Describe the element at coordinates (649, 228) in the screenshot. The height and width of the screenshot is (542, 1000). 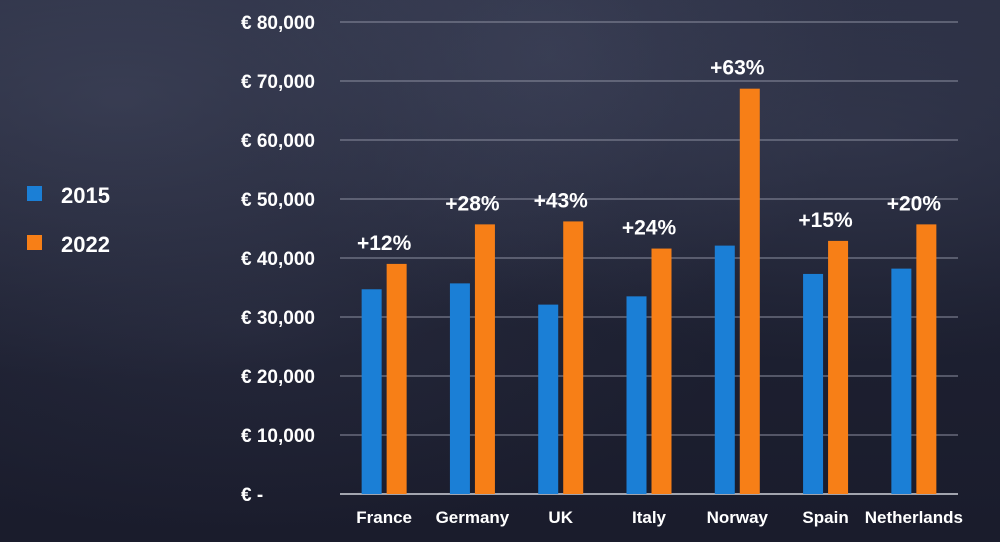
I see `change-label: +24%` at that location.